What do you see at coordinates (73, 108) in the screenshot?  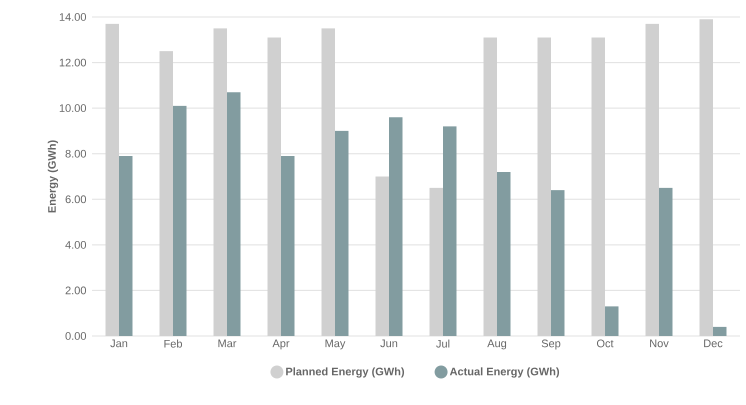 I see `y-tick-label: 10.00` at bounding box center [73, 108].